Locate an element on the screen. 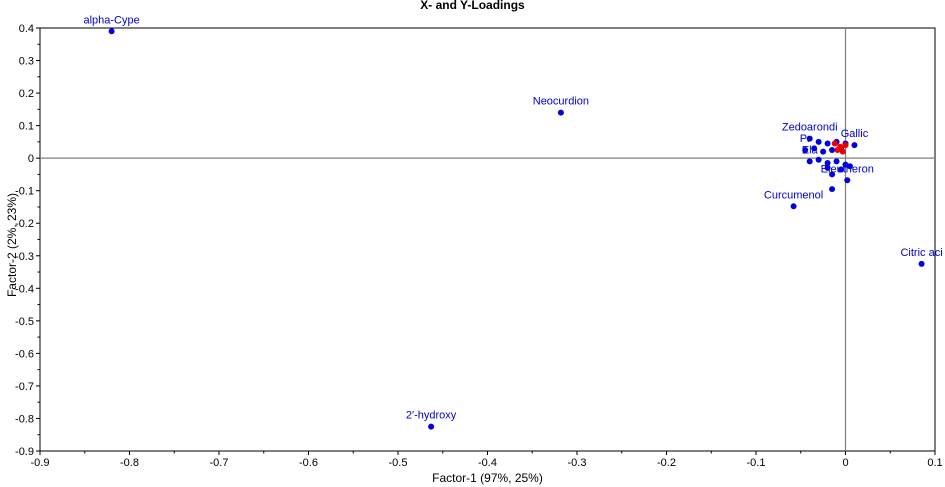 Image resolution: width=945 pixels, height=487 pixels. y-tick-label: -0.3 is located at coordinates (24, 257).